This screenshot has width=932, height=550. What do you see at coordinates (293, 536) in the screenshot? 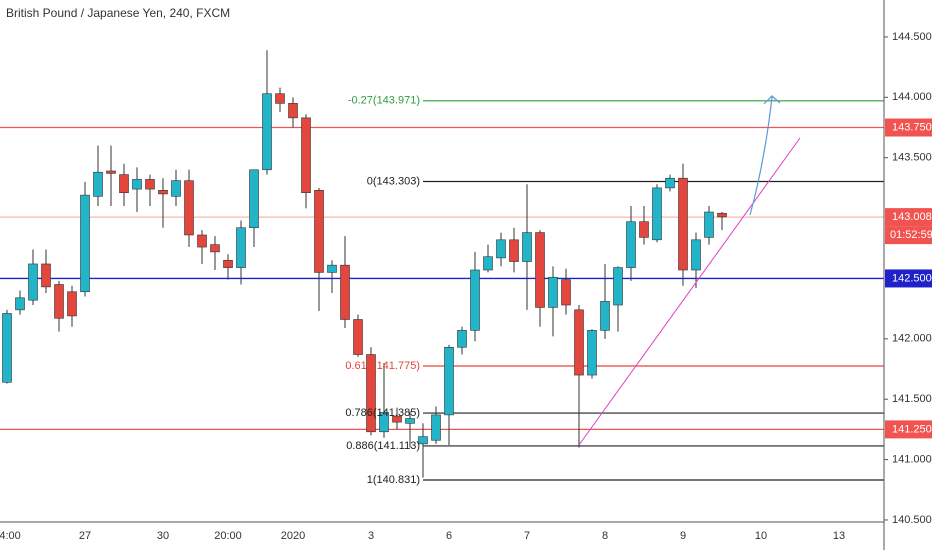
I see `x-tick-label: 2020` at bounding box center [293, 536].